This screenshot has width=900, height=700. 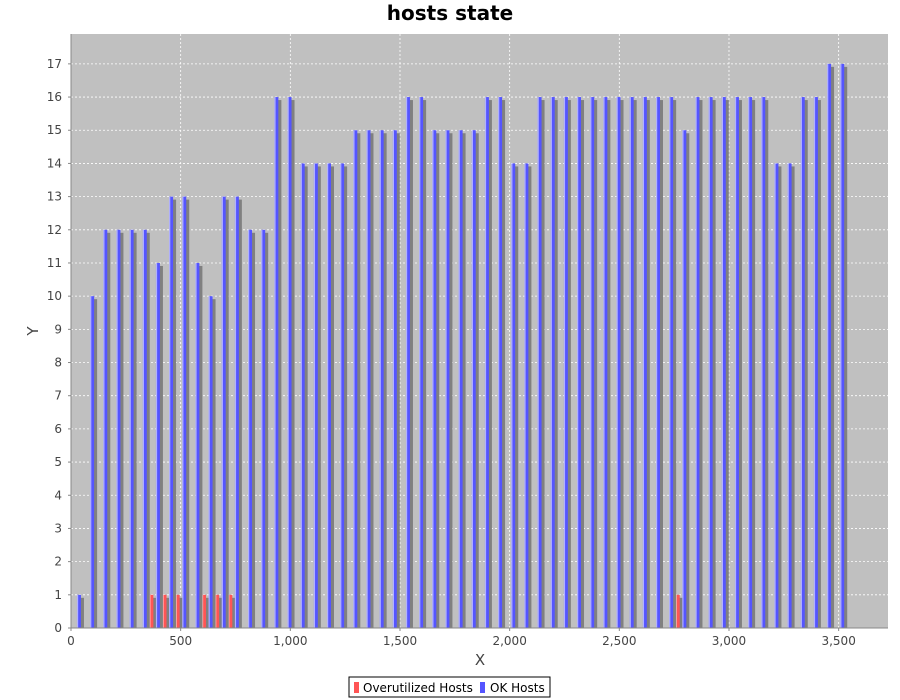 What do you see at coordinates (418, 688) in the screenshot?
I see `legend-label-overutilized: Overutilized Hosts` at bounding box center [418, 688].